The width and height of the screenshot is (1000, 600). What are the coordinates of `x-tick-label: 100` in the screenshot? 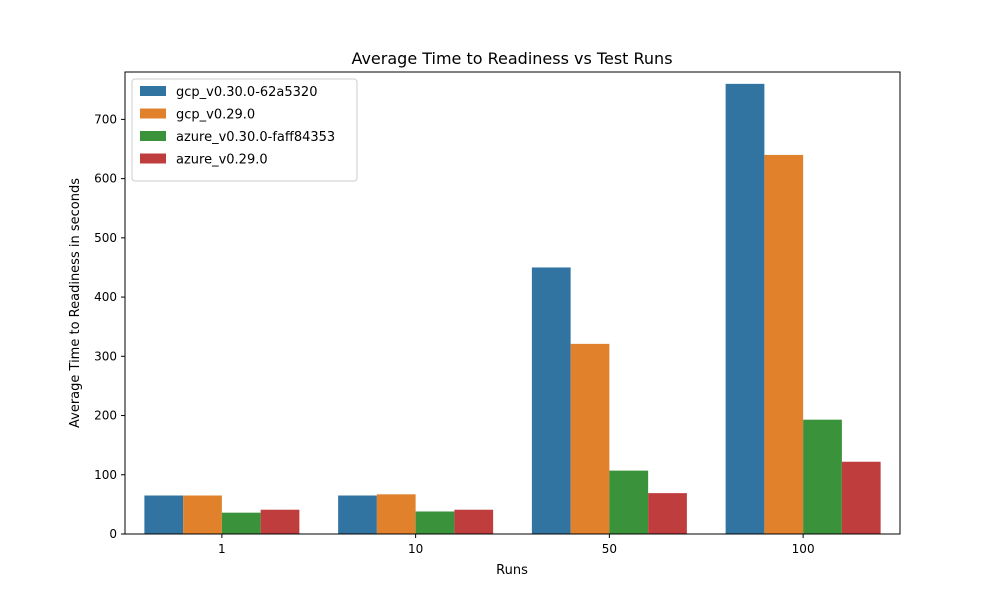 It's located at (803, 549).